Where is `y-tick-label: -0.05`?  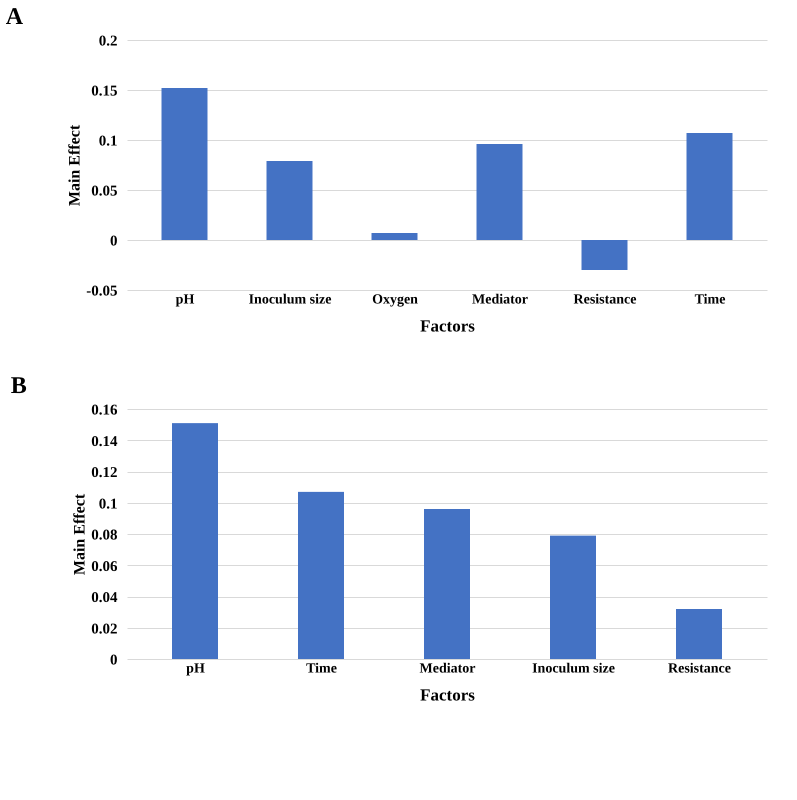 y-tick-label: -0.05 is located at coordinates (102, 292).